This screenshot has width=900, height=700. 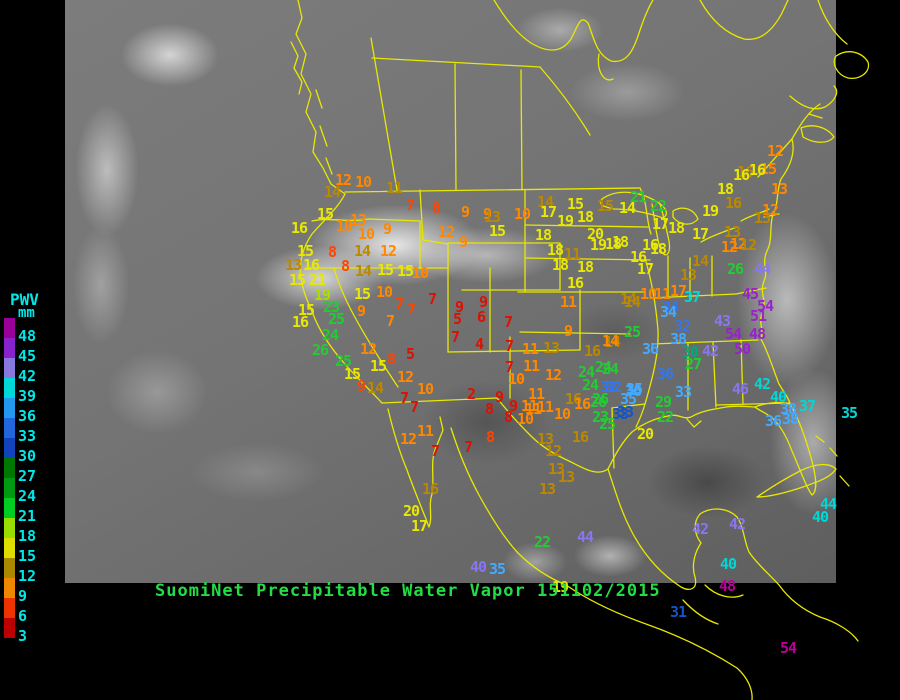 I want to click on station-value: 48, so click(x=757, y=333).